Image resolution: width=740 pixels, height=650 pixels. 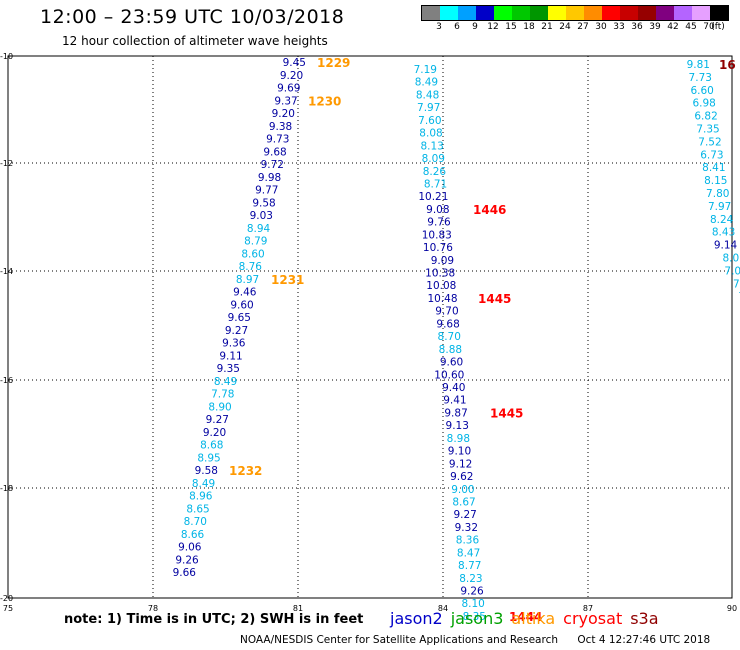 What do you see at coordinates (717, 194) in the screenshot?
I see `wave-height-value: 7.80` at bounding box center [717, 194].